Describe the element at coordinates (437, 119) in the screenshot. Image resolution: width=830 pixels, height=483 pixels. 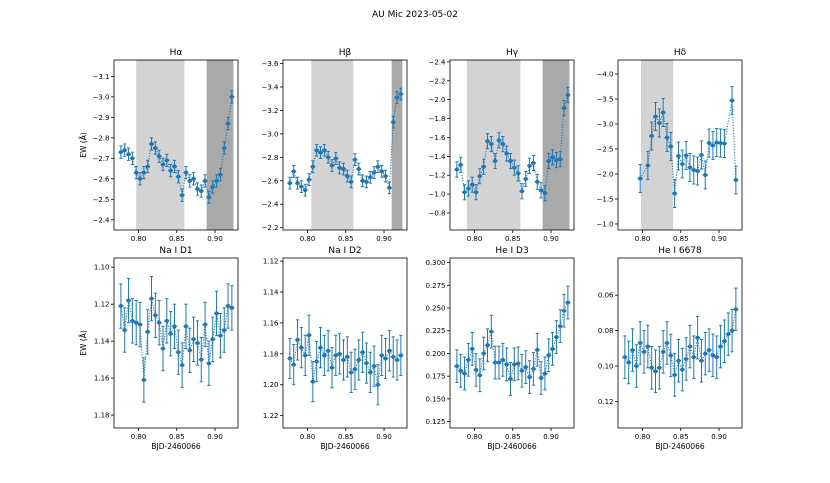
I see `y-tick-label: −1.8` at that location.